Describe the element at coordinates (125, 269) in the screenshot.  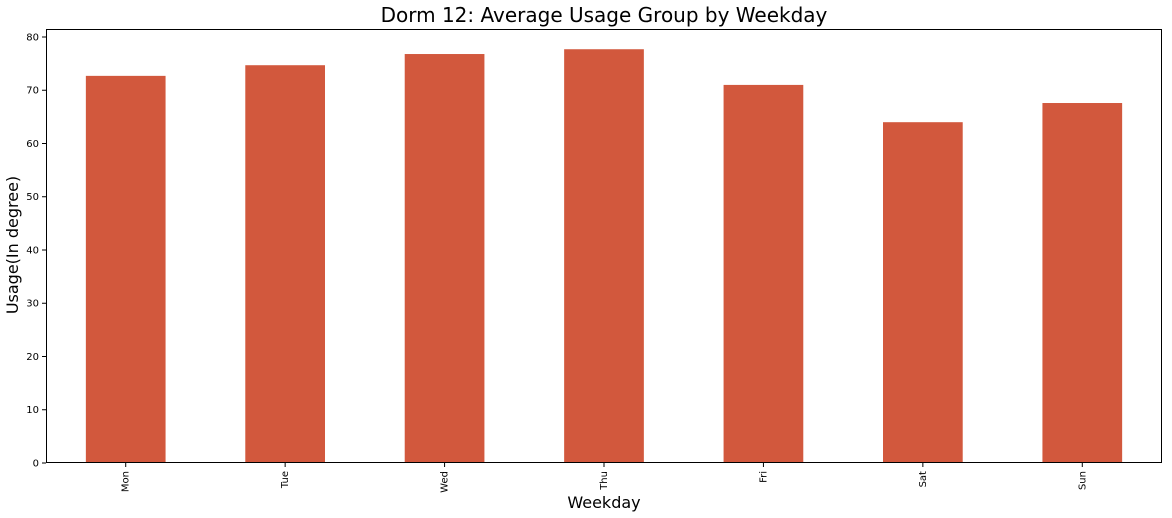
I see `bar-mon` at that location.